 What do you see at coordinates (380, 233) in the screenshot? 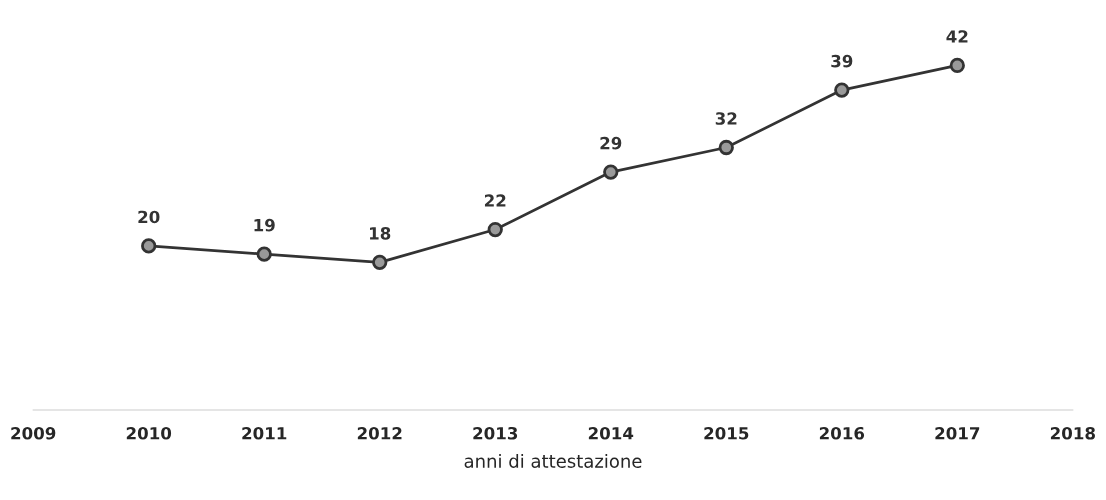
I see `data-label: 18` at bounding box center [380, 233].